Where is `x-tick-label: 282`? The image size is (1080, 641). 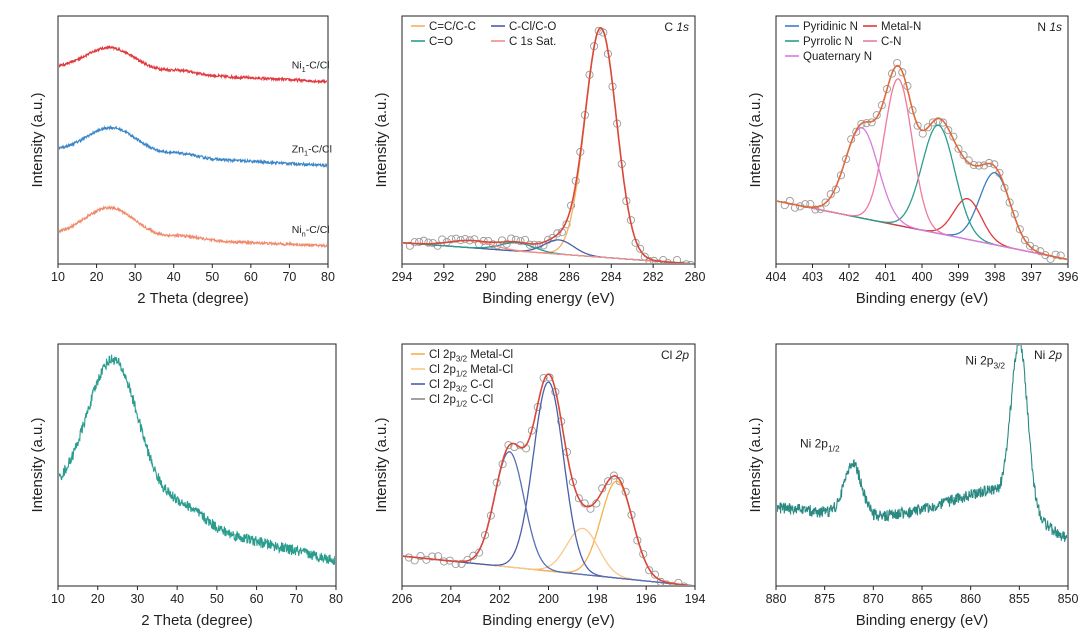
x-tick-label: 282 is located at coordinates (653, 277).